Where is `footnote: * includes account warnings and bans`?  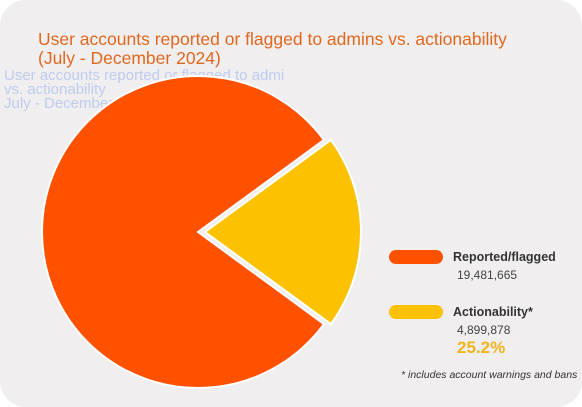
footnote: * includes account warnings and bans is located at coordinates (489, 375).